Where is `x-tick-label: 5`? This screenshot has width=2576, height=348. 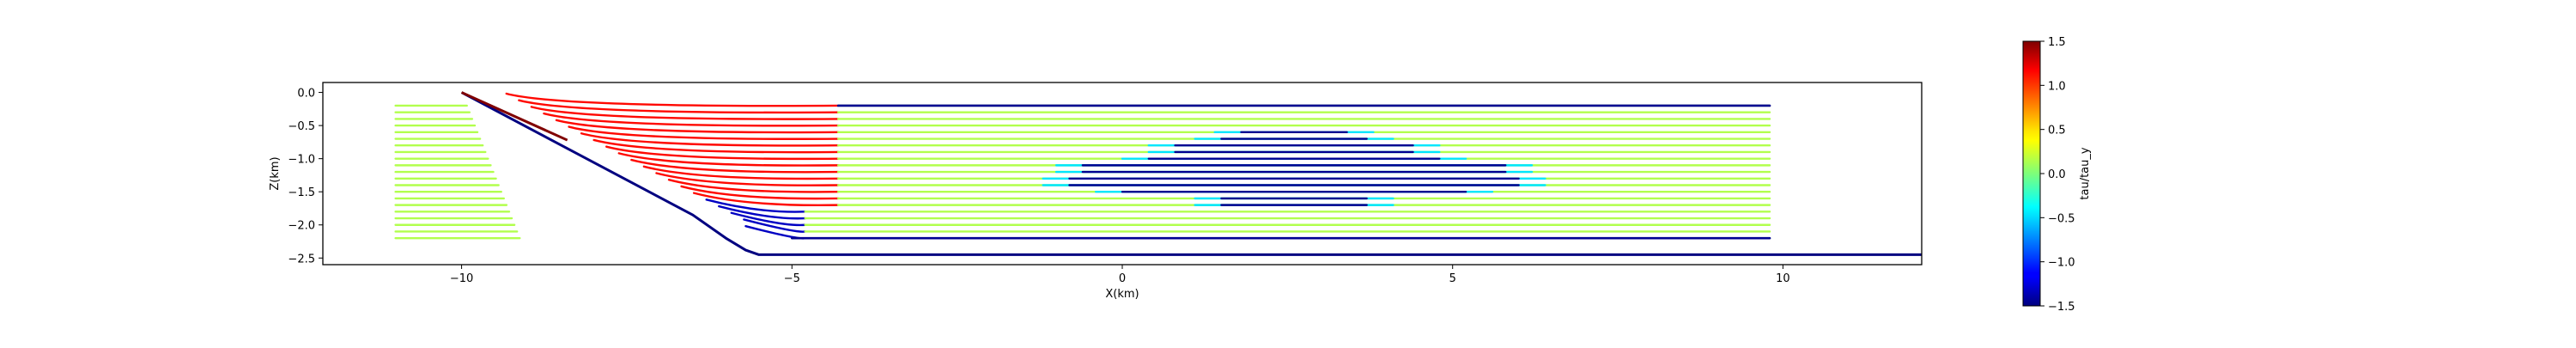 x-tick-label: 5 is located at coordinates (1452, 278).